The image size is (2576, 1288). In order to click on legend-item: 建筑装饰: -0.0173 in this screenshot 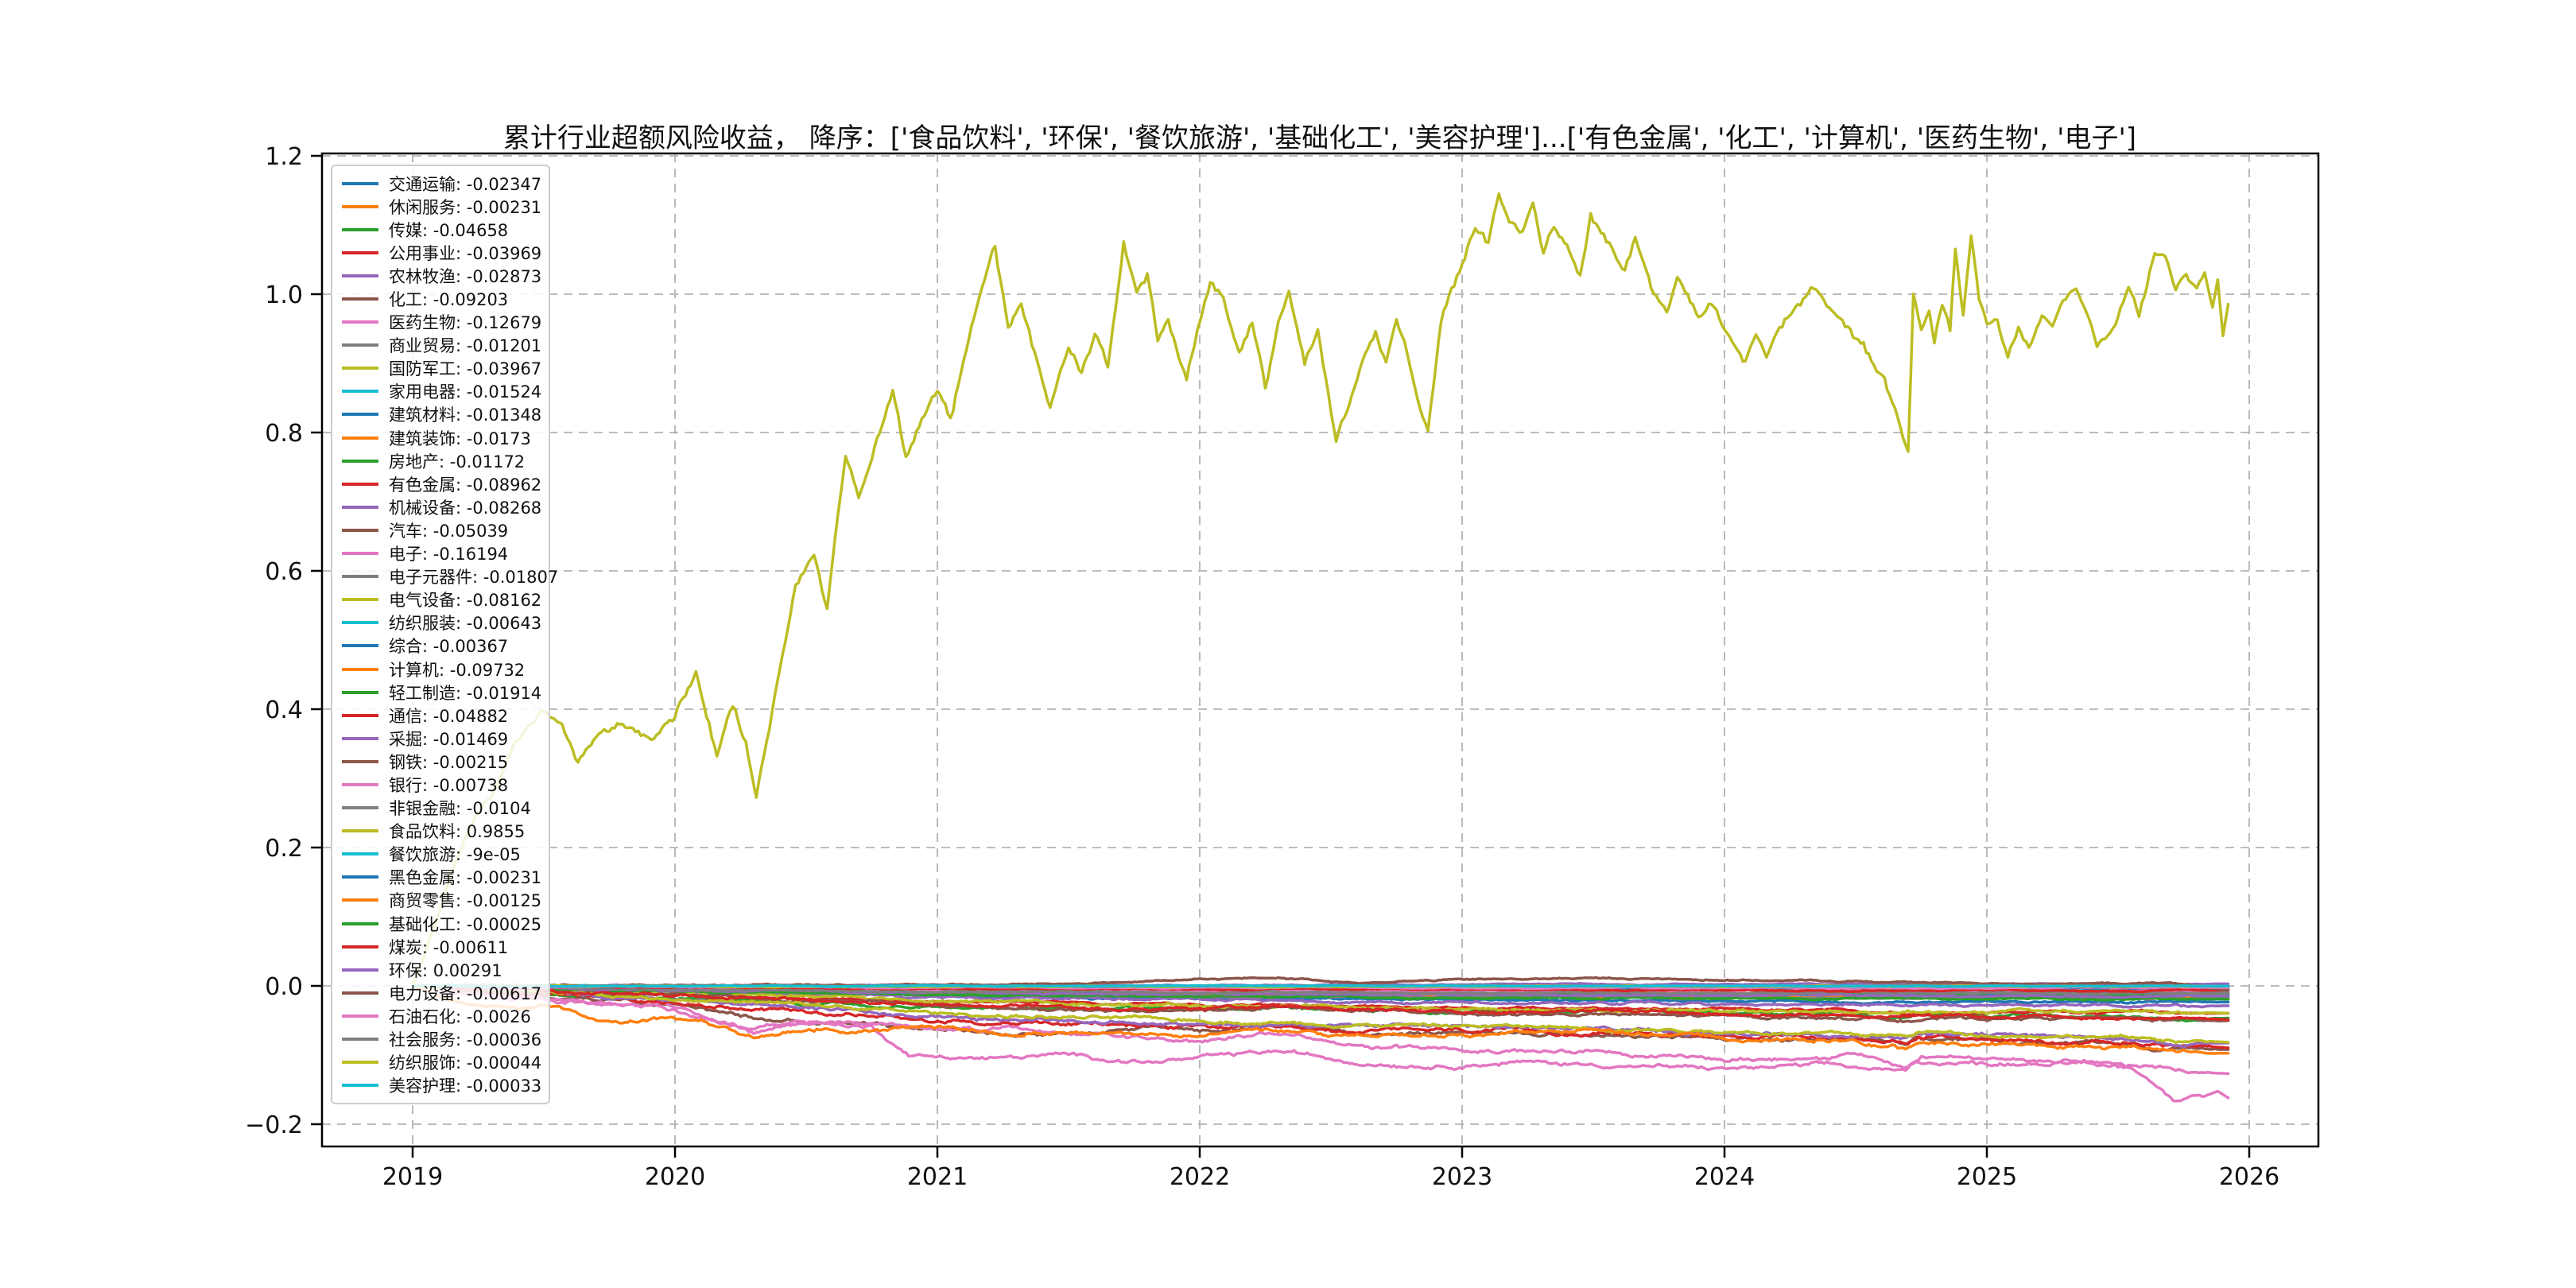, I will do `click(440, 438)`.